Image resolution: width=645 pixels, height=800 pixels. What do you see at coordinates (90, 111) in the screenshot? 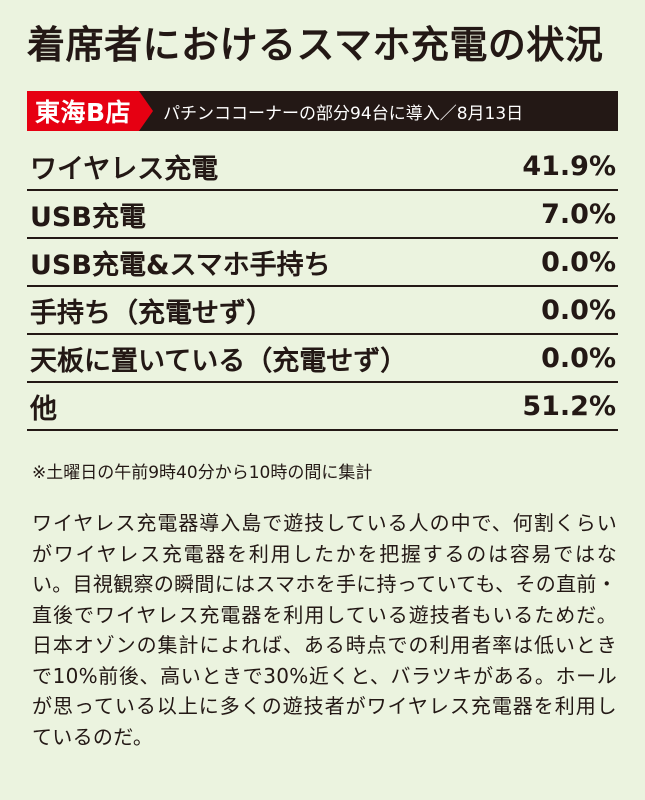
I see `store-badge: 東海B店` at bounding box center [90, 111].